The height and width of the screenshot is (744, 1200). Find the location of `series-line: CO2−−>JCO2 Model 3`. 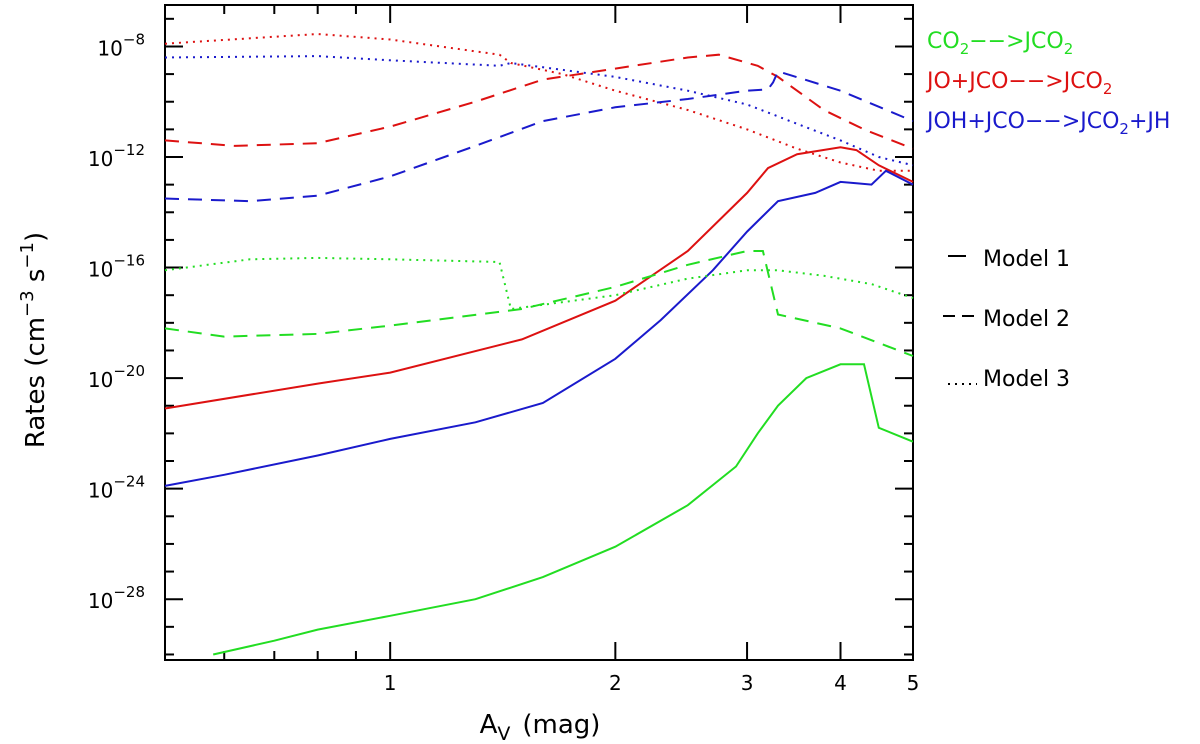

series-line: CO2−−>JCO2 Model 3 is located at coordinates (539, 283).